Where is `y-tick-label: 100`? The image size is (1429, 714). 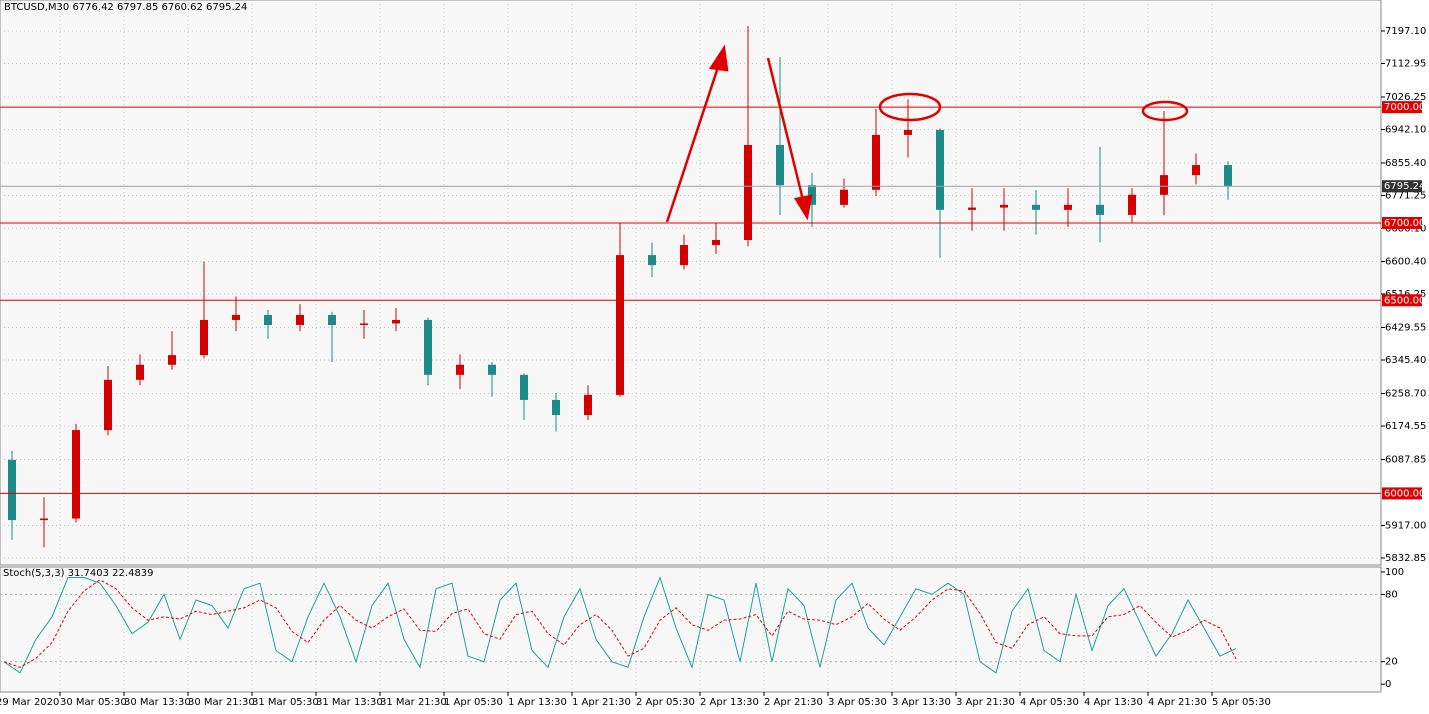 y-tick-label: 100 is located at coordinates (1394, 572).